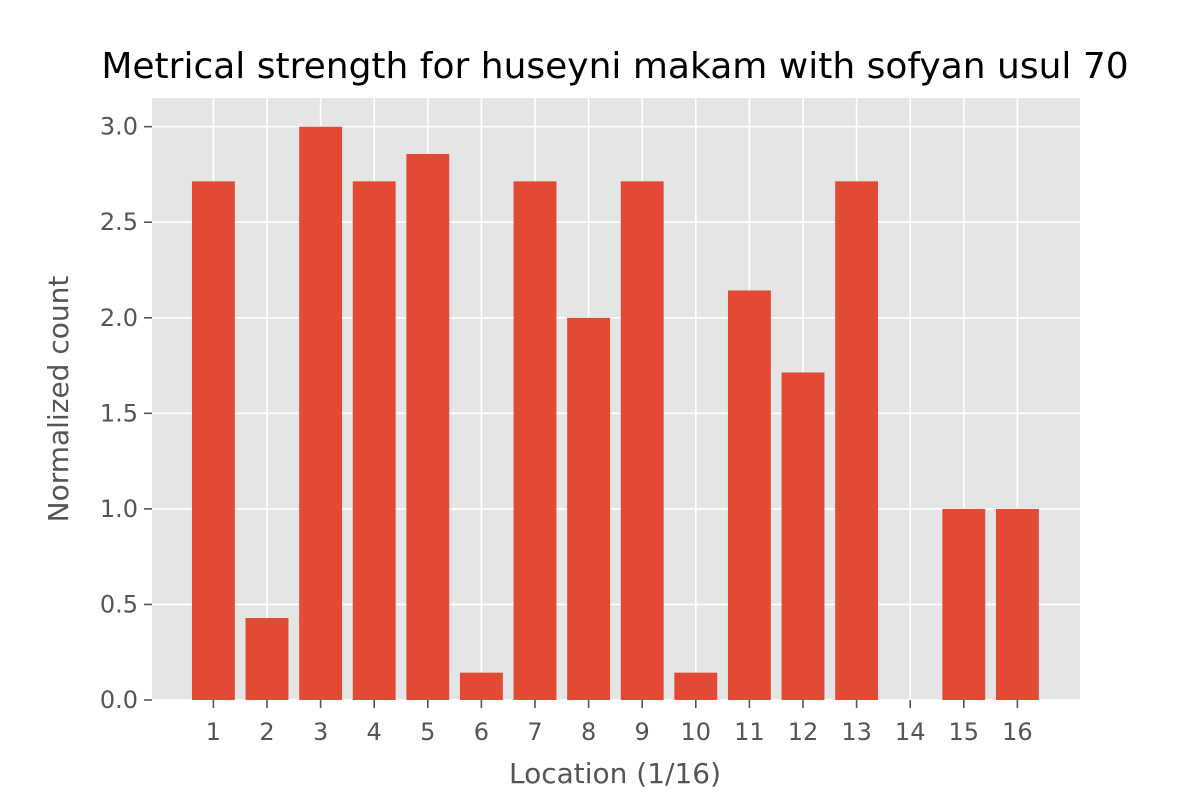  I want to click on x-tick-label: 7, so click(534, 732).